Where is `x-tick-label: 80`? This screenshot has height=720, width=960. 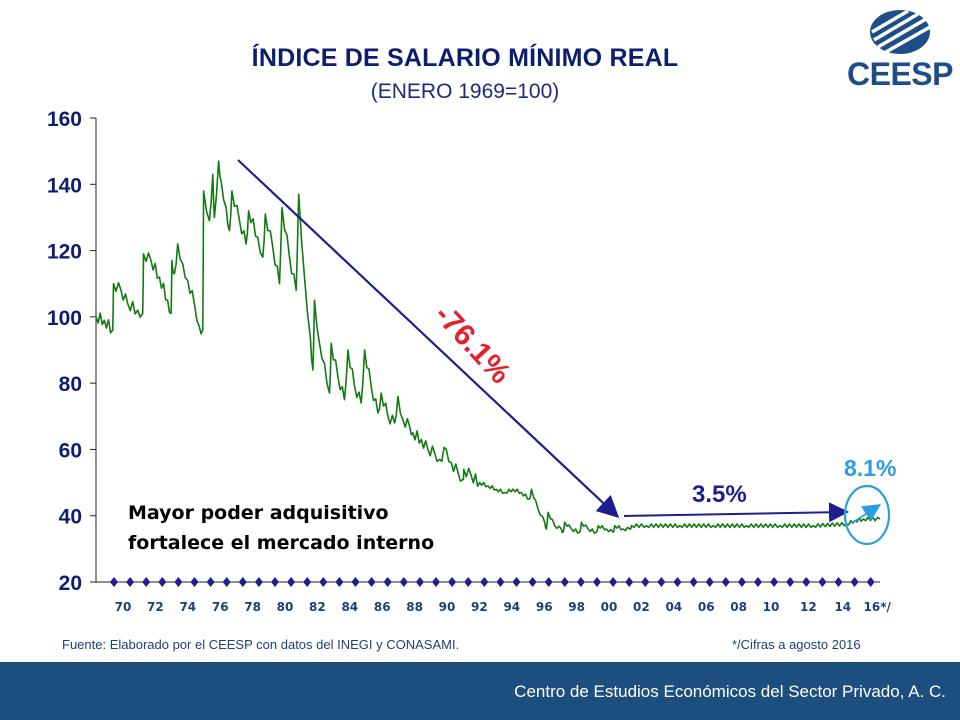
x-tick-label: 80 is located at coordinates (285, 607).